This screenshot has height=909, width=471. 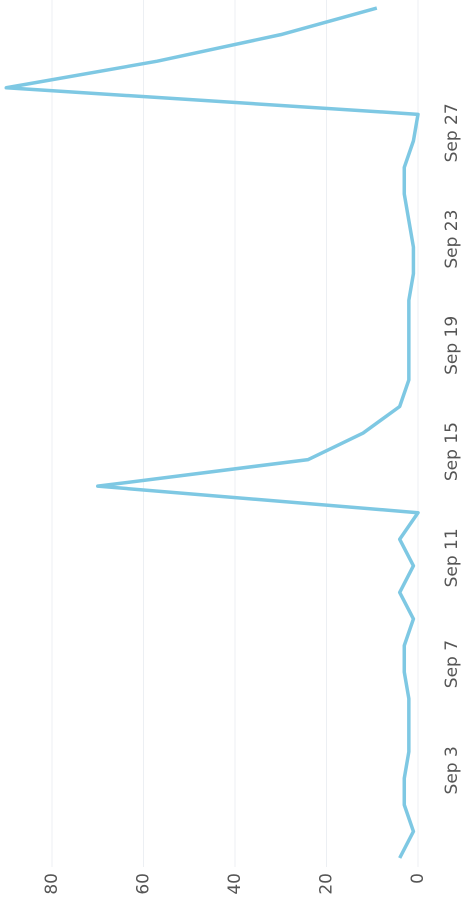 What do you see at coordinates (144, 884) in the screenshot?
I see `y-tick-label: 60` at bounding box center [144, 884].